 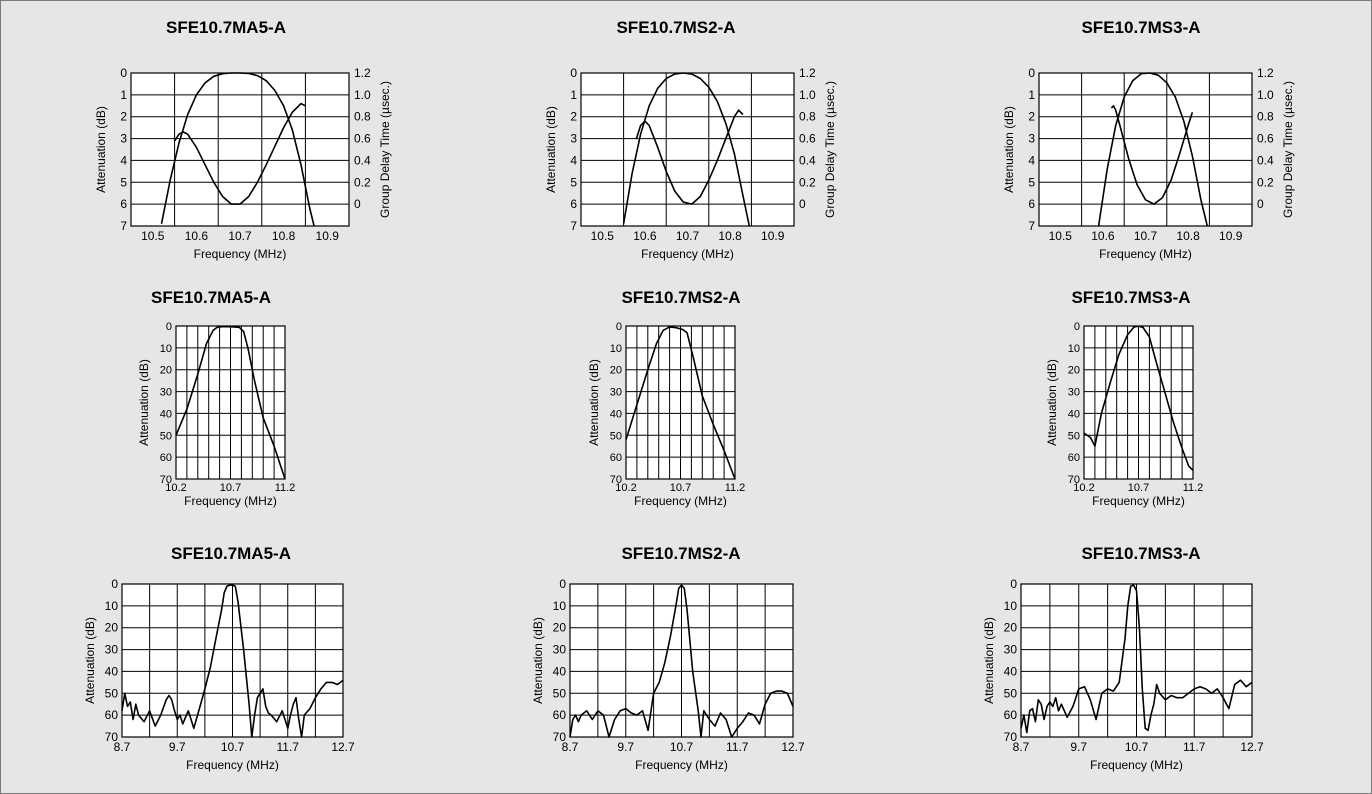 What do you see at coordinates (807, 182) in the screenshot?
I see `y2-tick-label: 0.2` at bounding box center [807, 182].